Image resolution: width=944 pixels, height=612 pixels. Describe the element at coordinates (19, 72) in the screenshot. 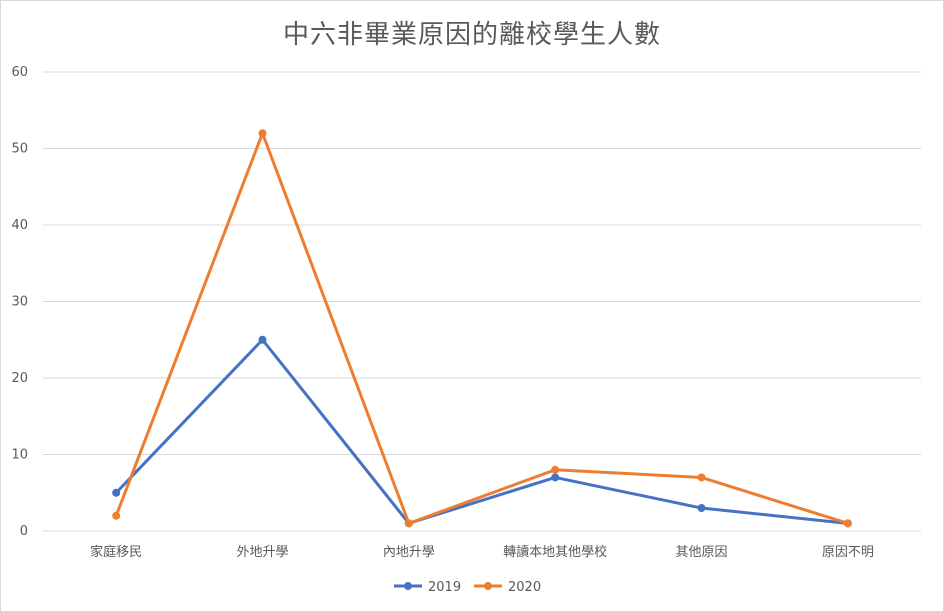

I see `y-tick-label: 60` at that location.